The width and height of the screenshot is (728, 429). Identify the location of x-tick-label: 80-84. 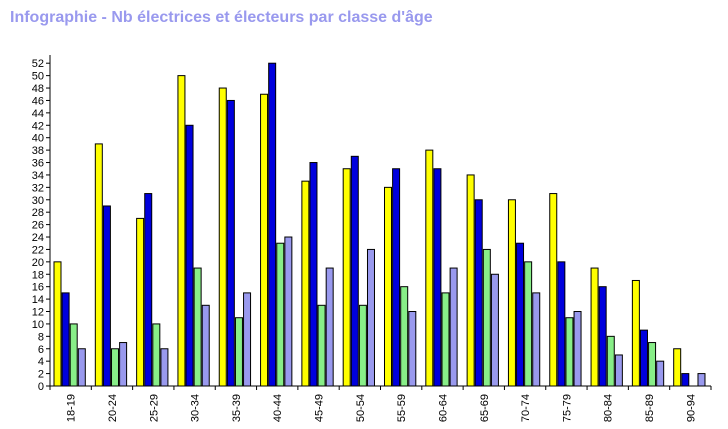
(609, 408).